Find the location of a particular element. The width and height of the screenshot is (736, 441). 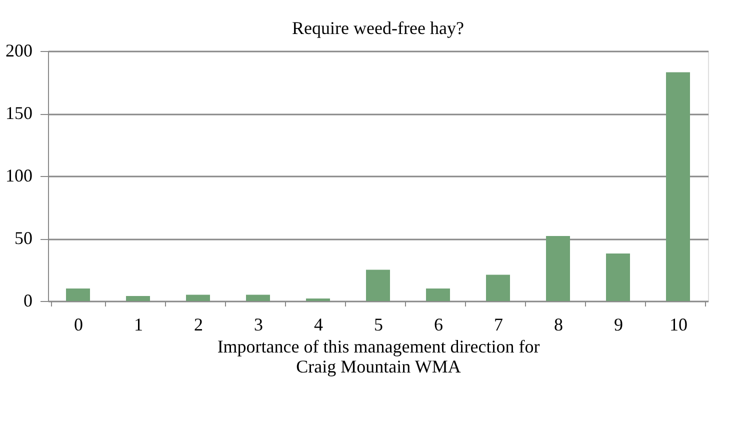

x-tick-label: 2 is located at coordinates (198, 324).